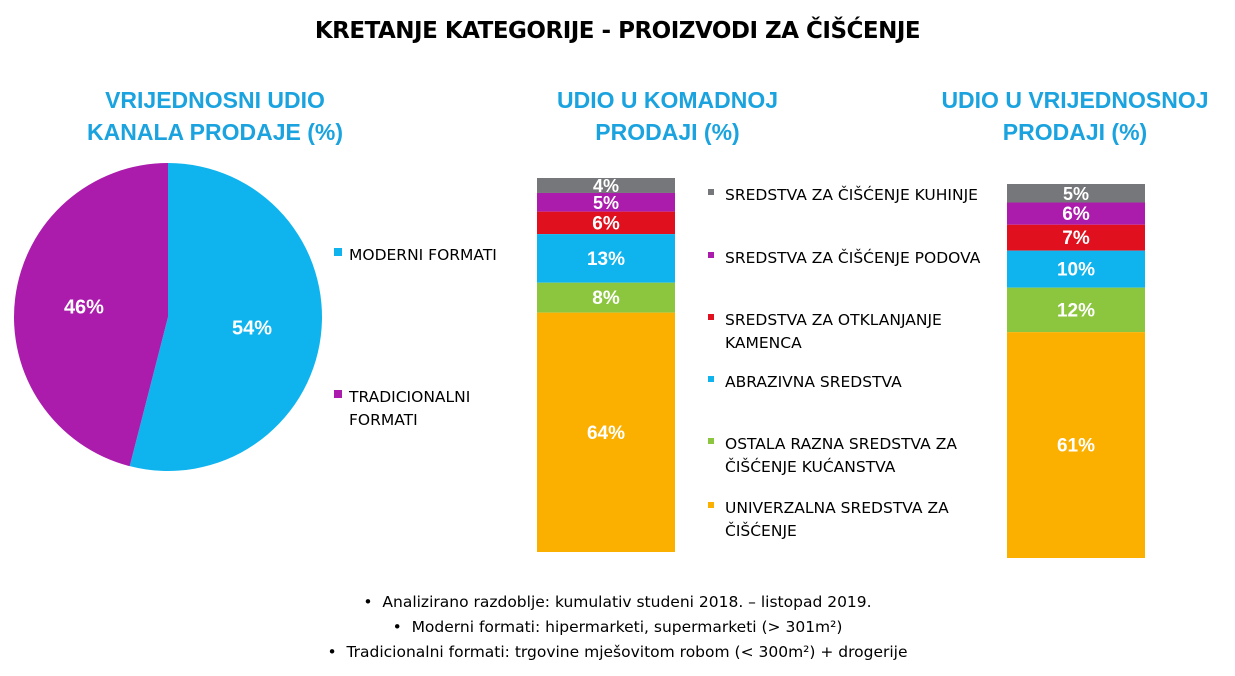  Describe the element at coordinates (851, 194) in the screenshot. I see `bar-legend-label: SREDSTVA ZA ČIŠĆENJE KUHINJE` at that location.